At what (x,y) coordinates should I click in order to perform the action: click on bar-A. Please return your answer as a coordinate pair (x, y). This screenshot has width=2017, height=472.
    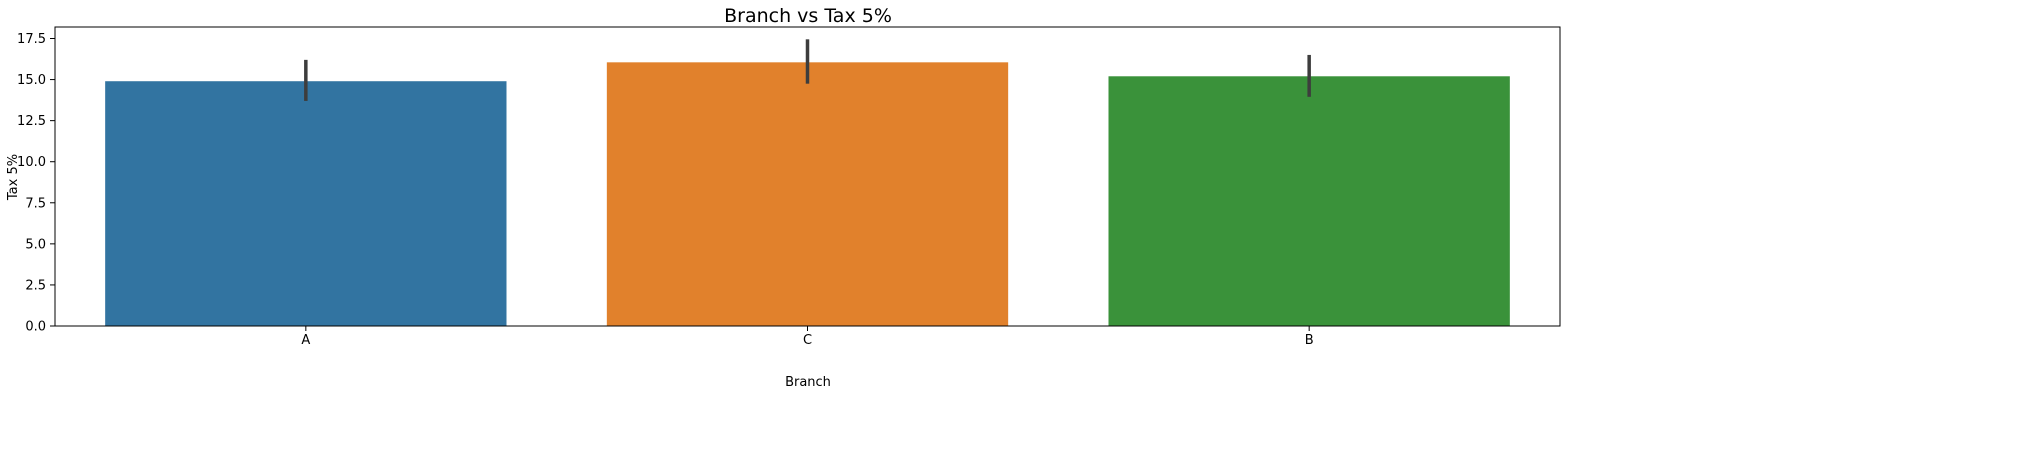
    Looking at the image, I should click on (306, 203).